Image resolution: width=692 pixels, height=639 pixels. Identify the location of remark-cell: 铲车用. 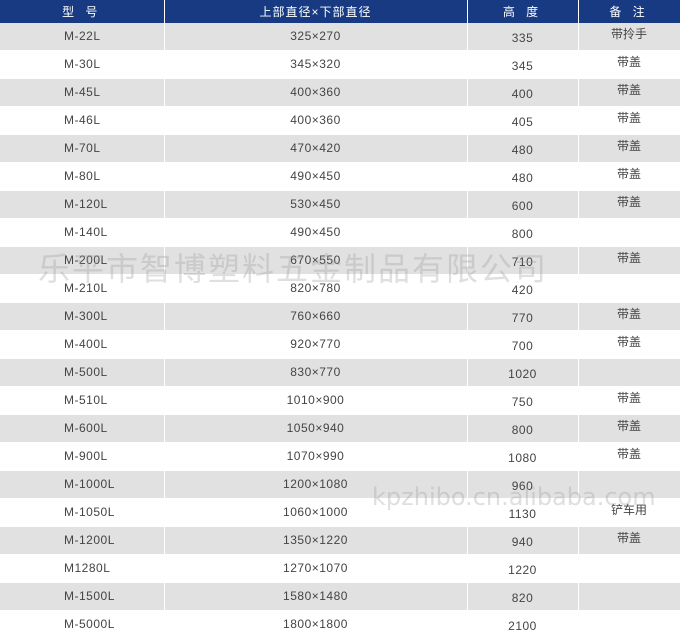
(629, 512).